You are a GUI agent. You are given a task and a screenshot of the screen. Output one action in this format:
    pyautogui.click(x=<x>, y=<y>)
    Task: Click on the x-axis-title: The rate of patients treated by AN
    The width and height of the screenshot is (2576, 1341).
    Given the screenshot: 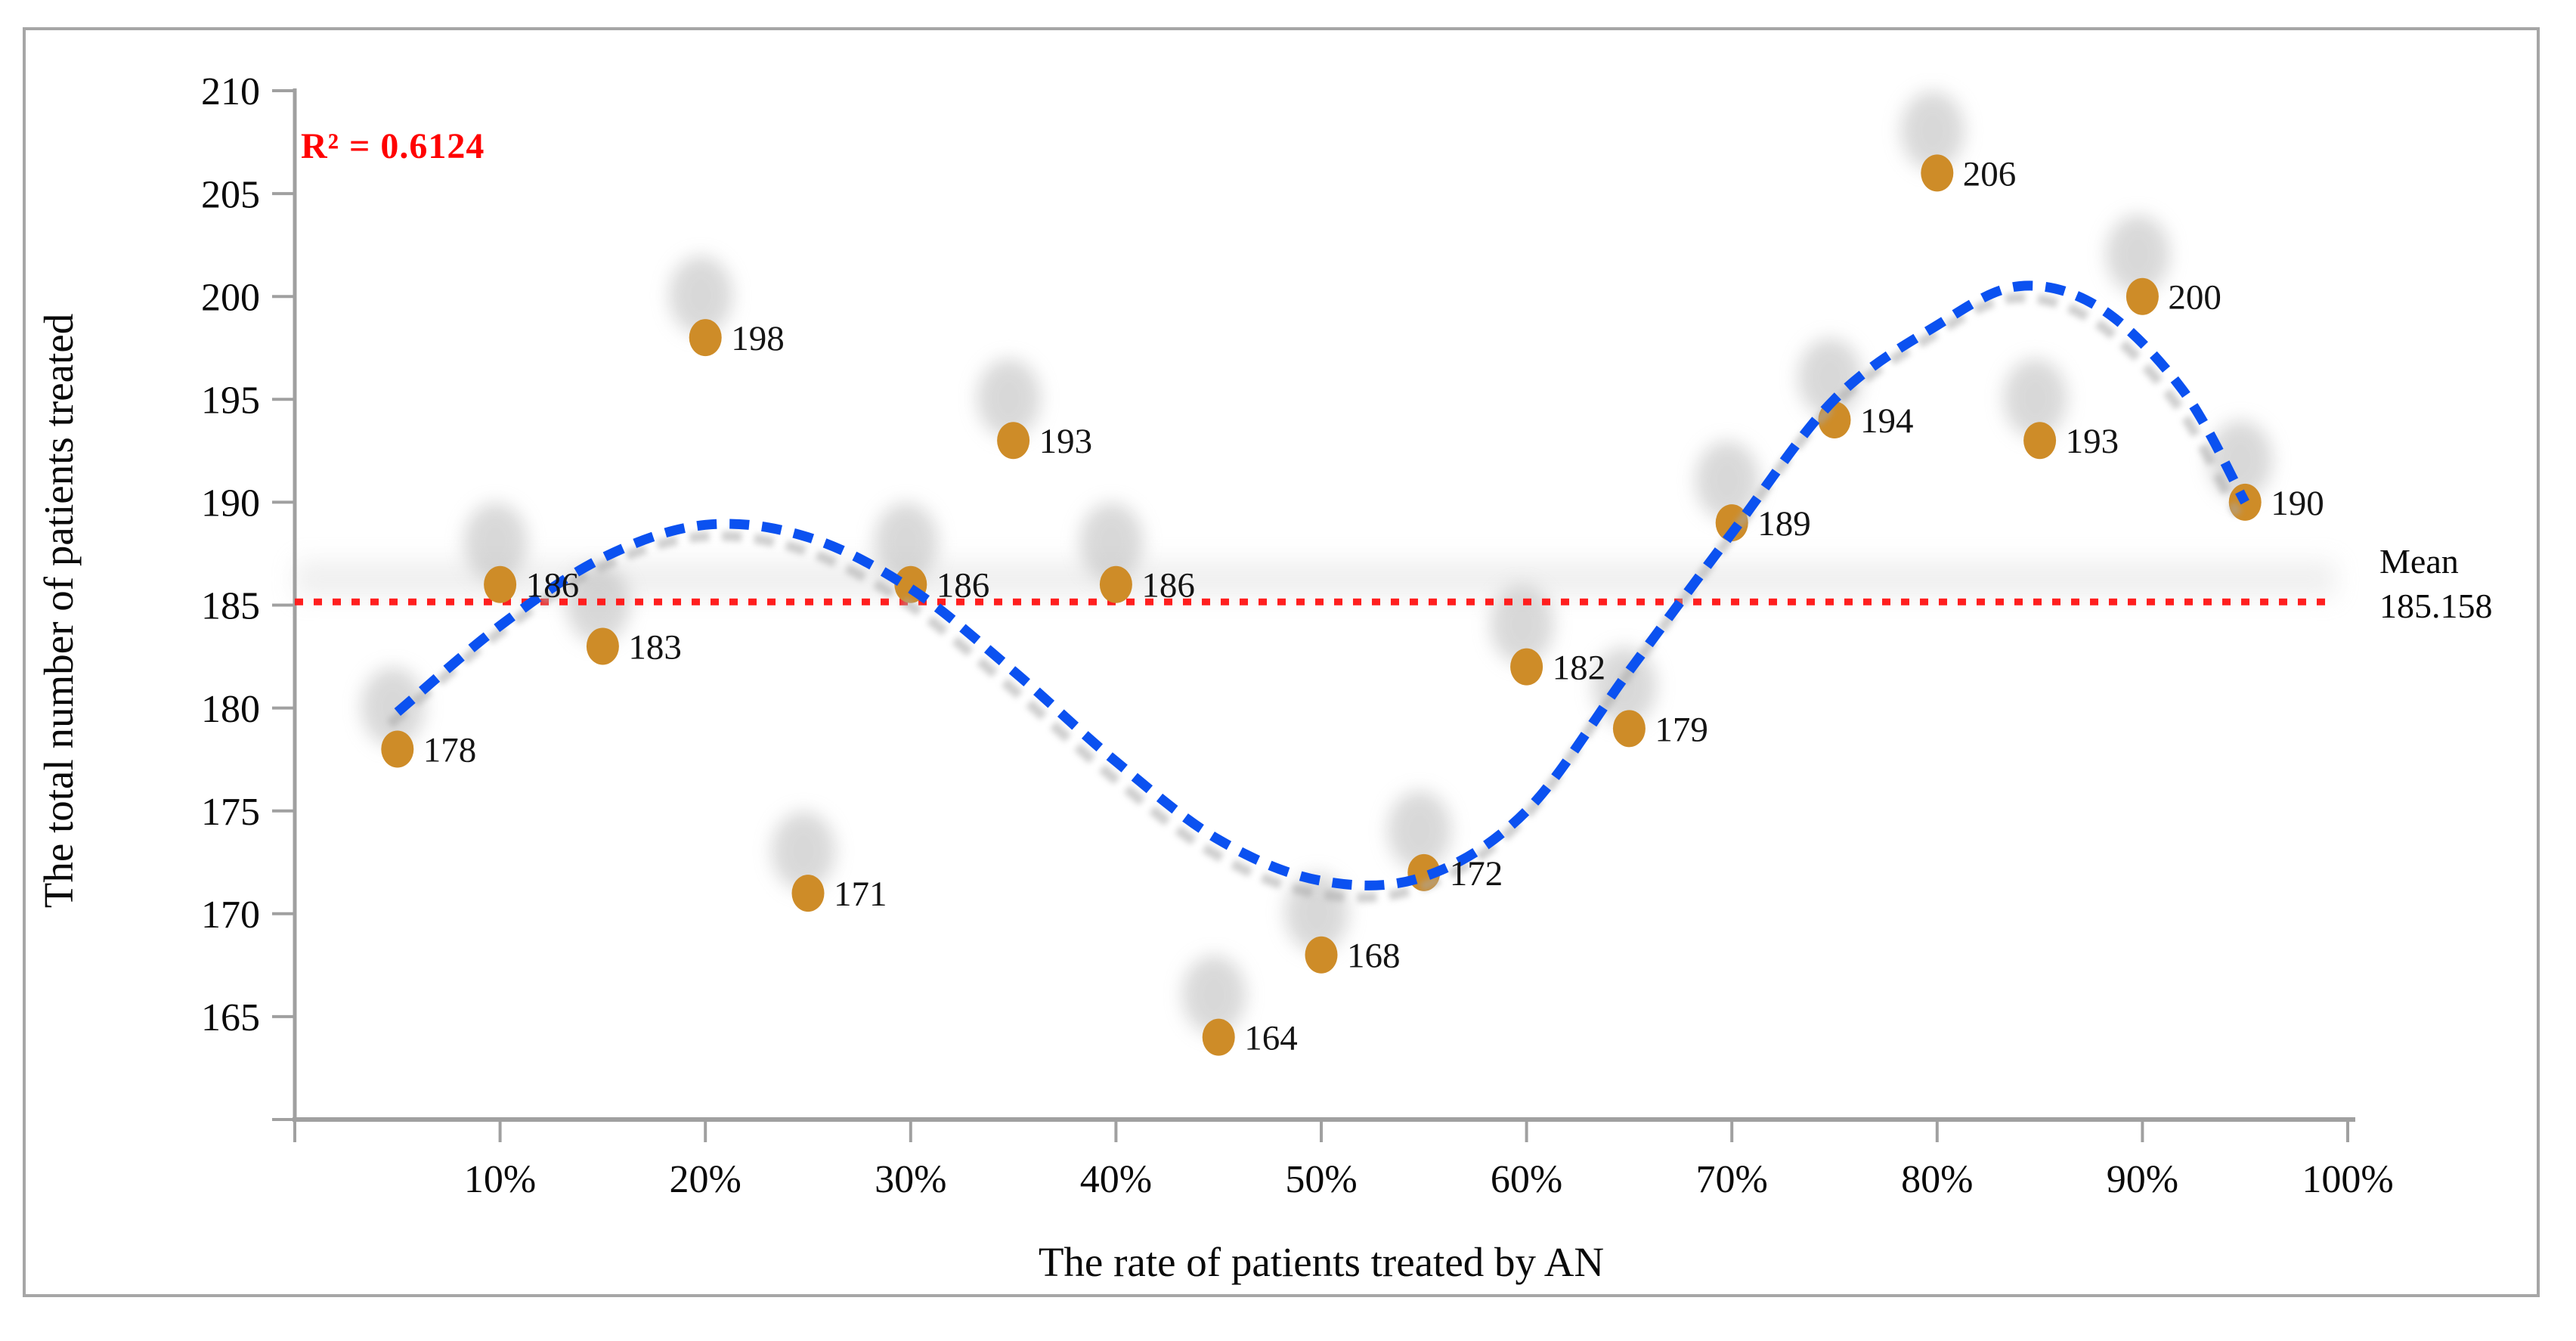 What is the action you would take?
    pyautogui.click(x=1321, y=1262)
    